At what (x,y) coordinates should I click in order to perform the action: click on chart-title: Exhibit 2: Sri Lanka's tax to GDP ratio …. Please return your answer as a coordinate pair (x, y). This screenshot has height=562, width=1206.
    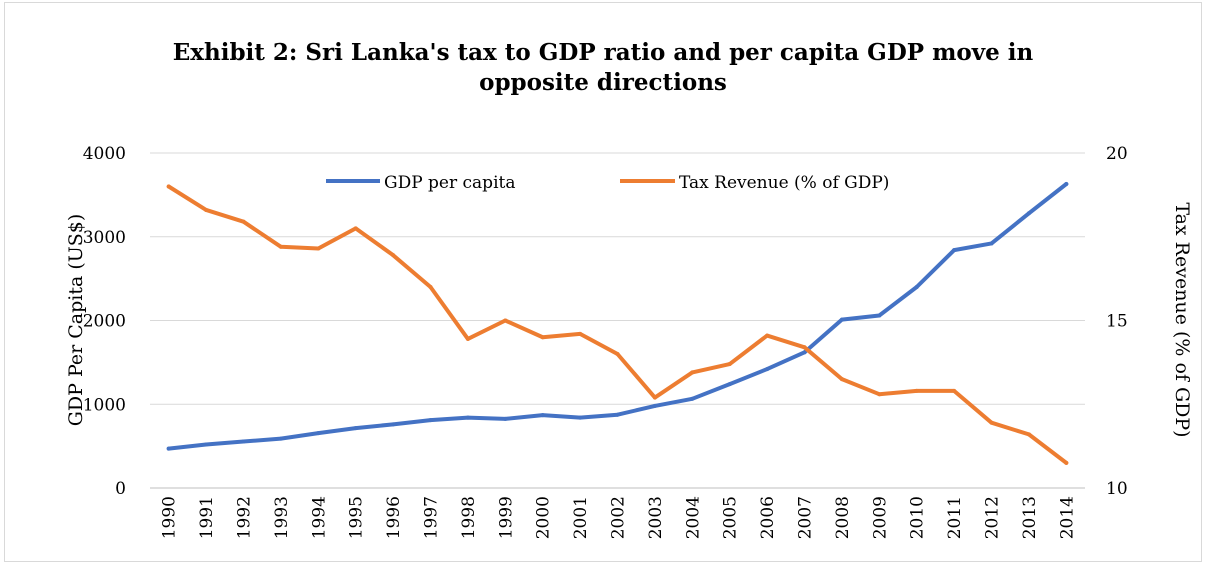
    Looking at the image, I should click on (603, 68).